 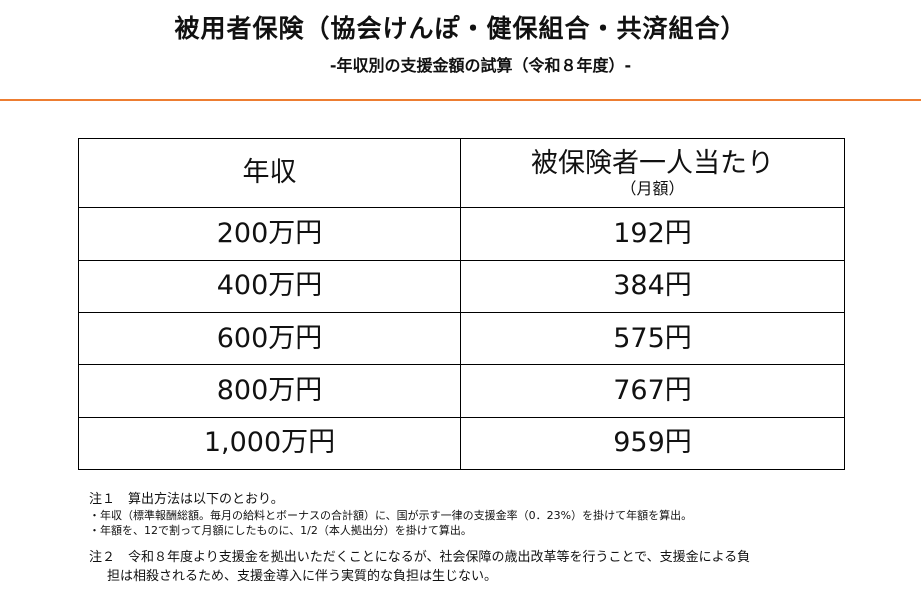 I want to click on page-title: 被用者保険（協会けんぽ・健保組合・共済組合）, so click(x=460, y=28).